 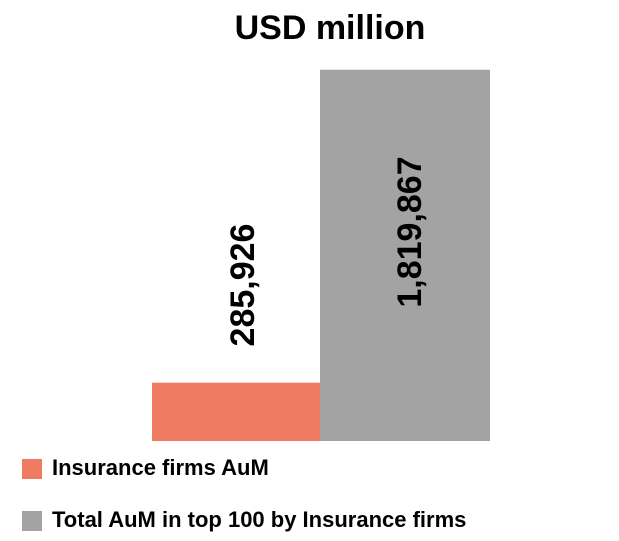 What do you see at coordinates (410, 231) in the screenshot?
I see `data-label: 1,819,867` at bounding box center [410, 231].